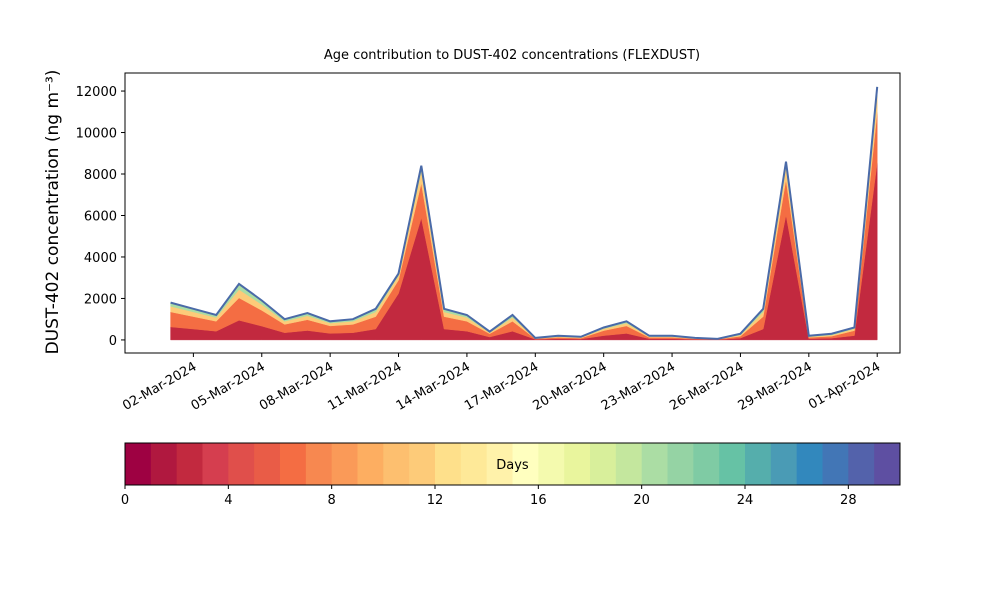 This screenshot has width=1000, height=600. I want to click on y-tick-label: 8000, so click(100, 175).